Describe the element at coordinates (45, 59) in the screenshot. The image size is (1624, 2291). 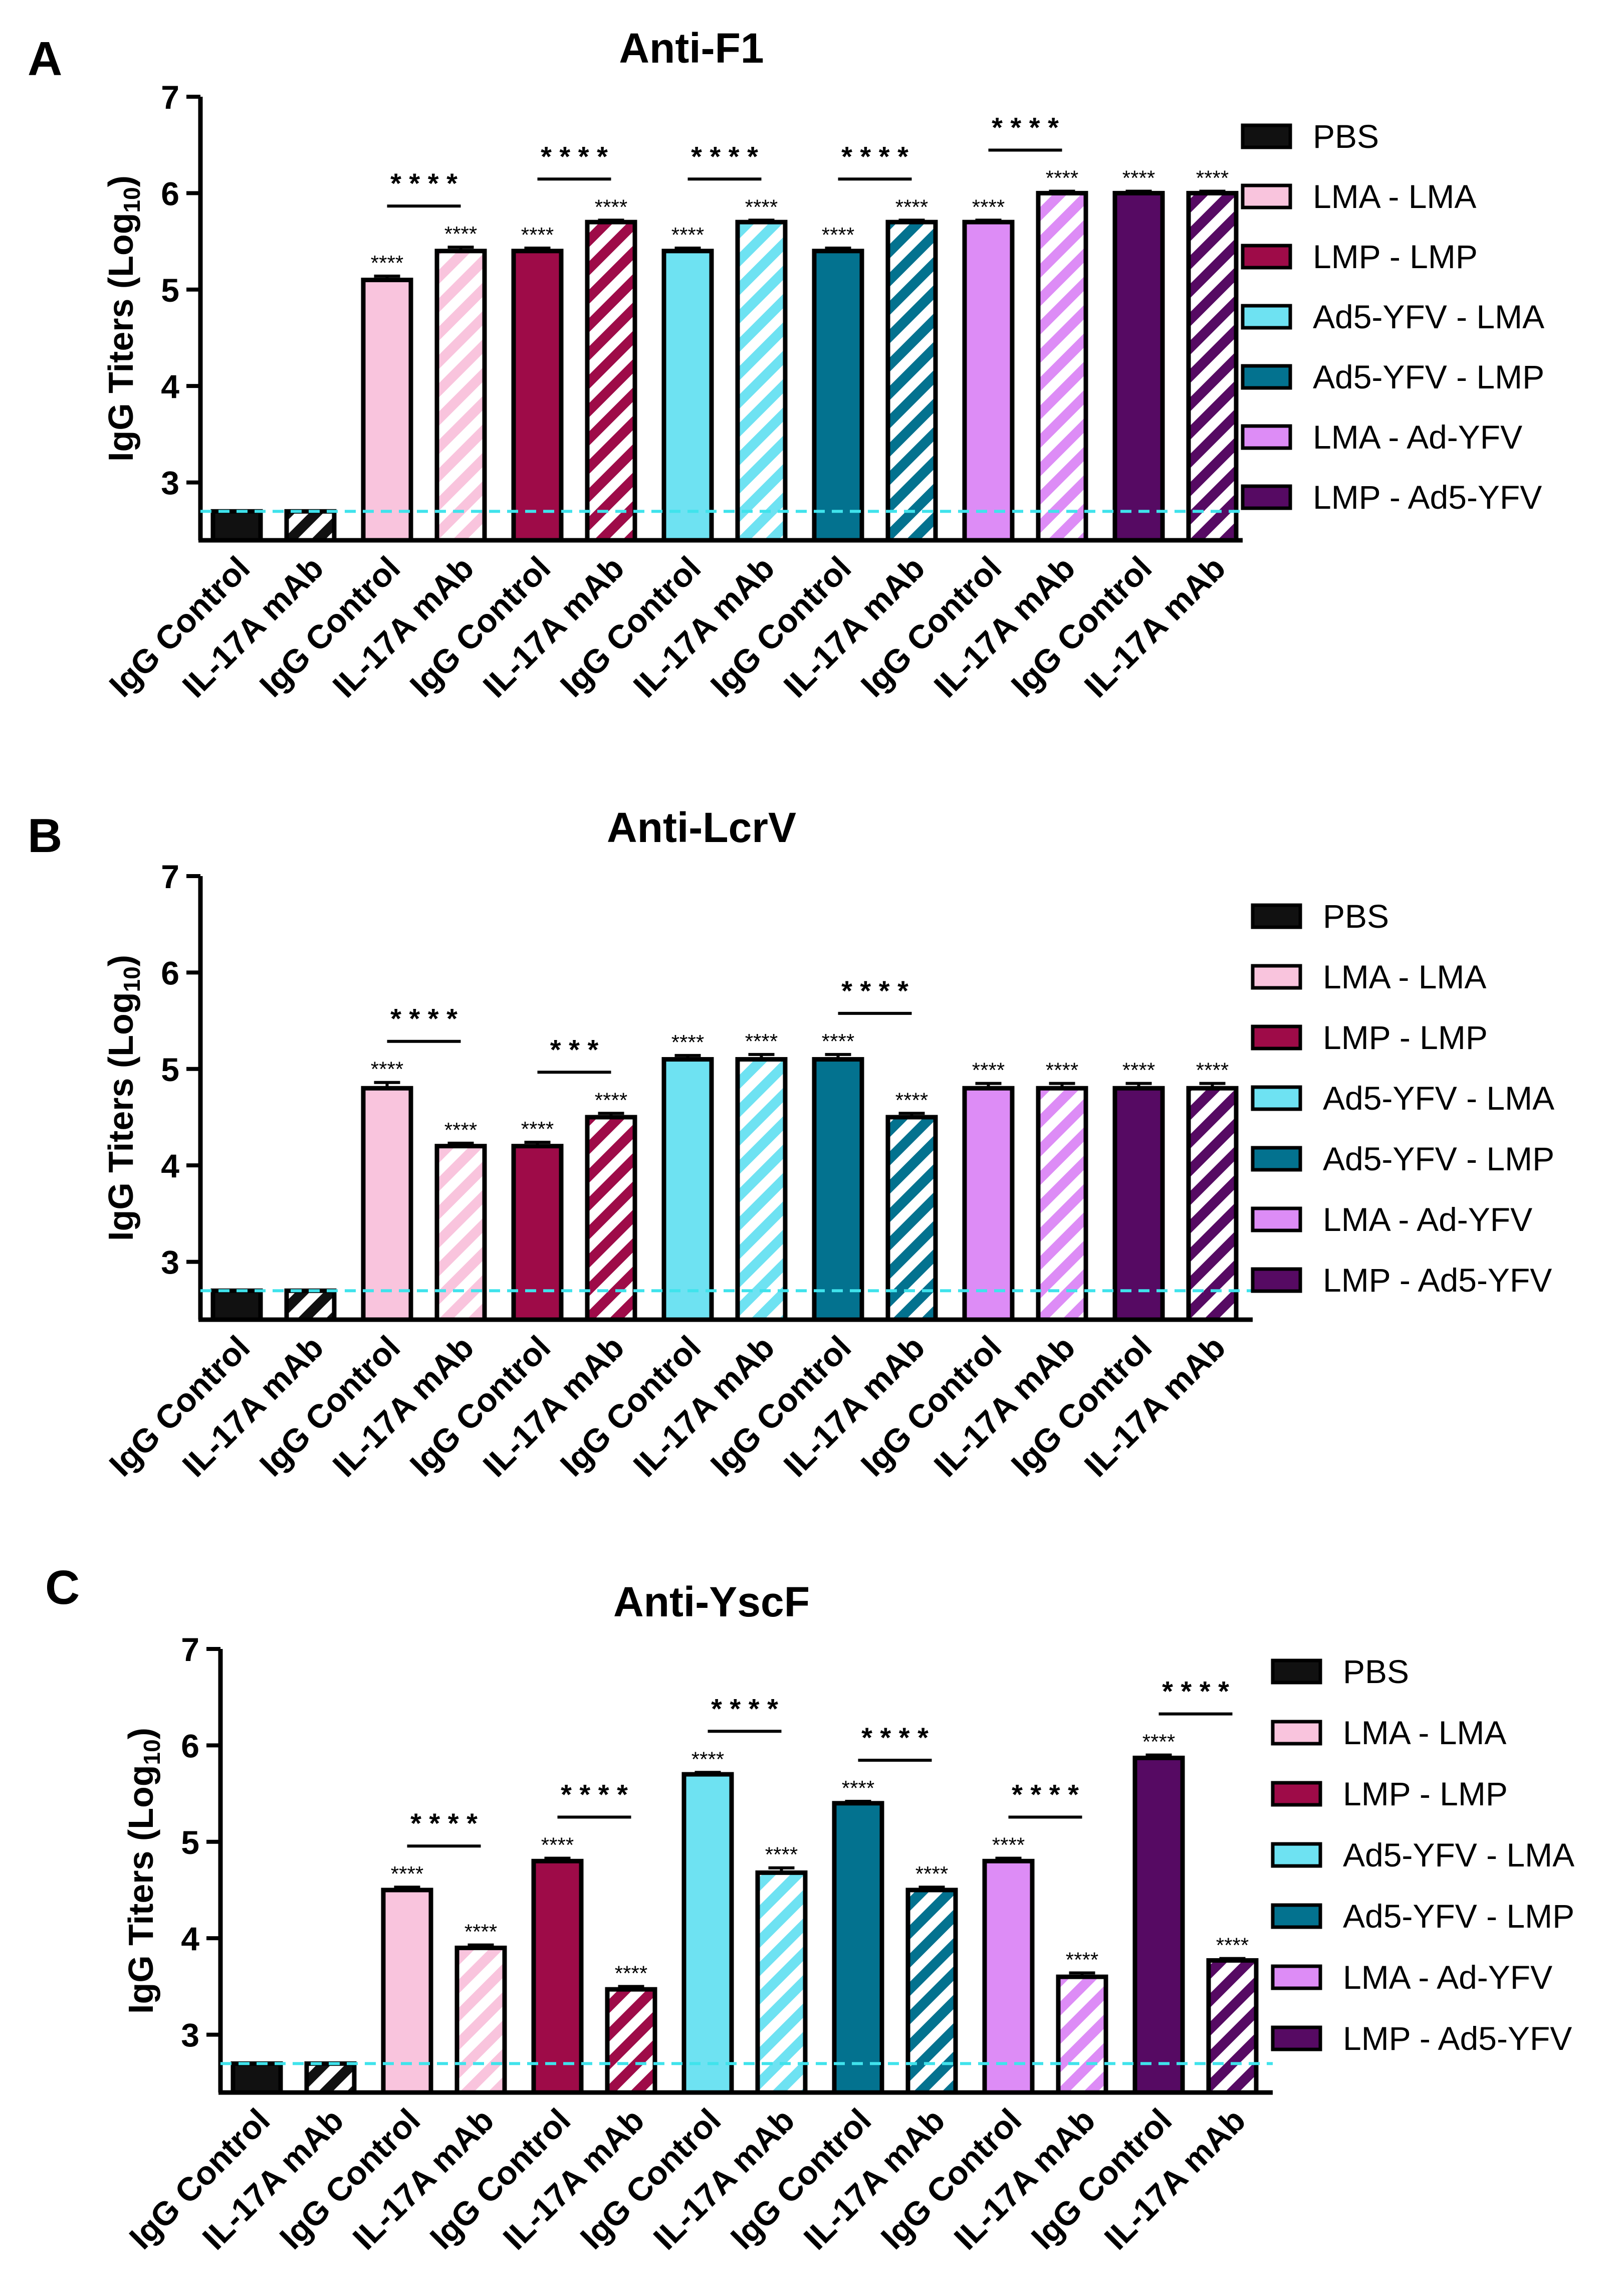
I see `panel-letter: A` at that location.